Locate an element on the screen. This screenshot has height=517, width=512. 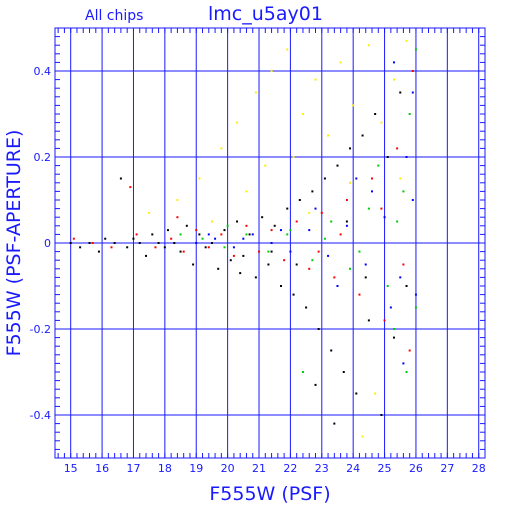
x-tick-label: 16 is located at coordinates (102, 468).